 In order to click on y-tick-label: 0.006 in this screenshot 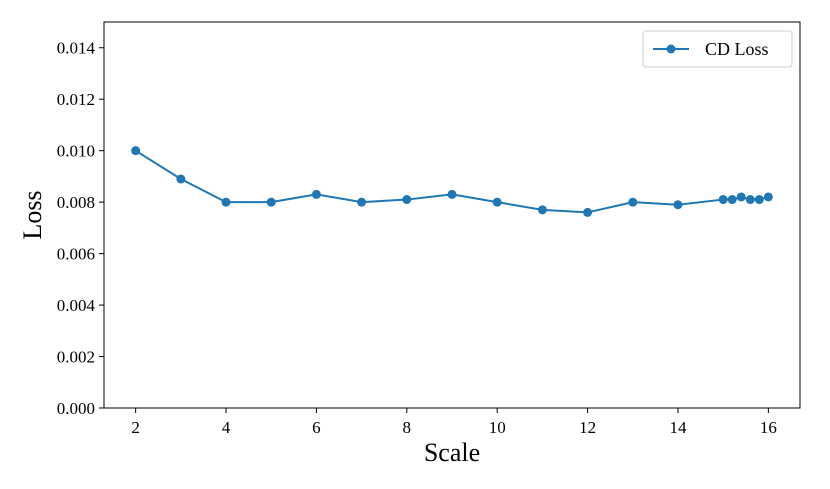, I will do `click(76, 254)`.